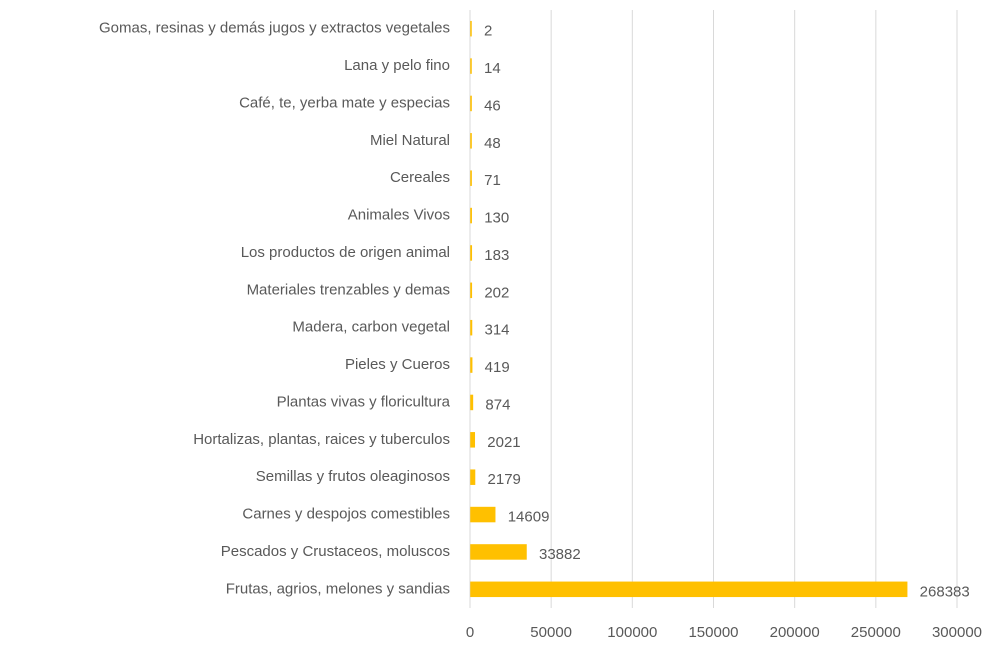 The height and width of the screenshot is (645, 987). What do you see at coordinates (497, 367) in the screenshot?
I see `data-label: 419` at bounding box center [497, 367].